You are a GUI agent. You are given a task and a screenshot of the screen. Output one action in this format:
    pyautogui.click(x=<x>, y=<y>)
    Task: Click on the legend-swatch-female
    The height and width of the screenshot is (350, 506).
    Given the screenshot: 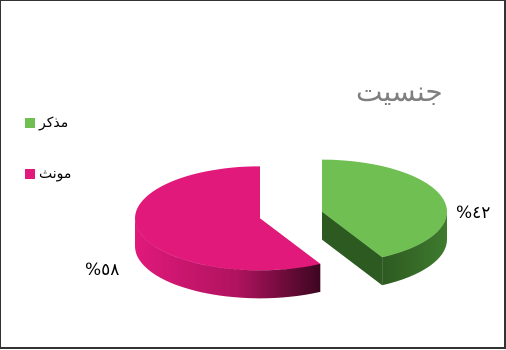 What is the action you would take?
    pyautogui.click(x=30, y=174)
    